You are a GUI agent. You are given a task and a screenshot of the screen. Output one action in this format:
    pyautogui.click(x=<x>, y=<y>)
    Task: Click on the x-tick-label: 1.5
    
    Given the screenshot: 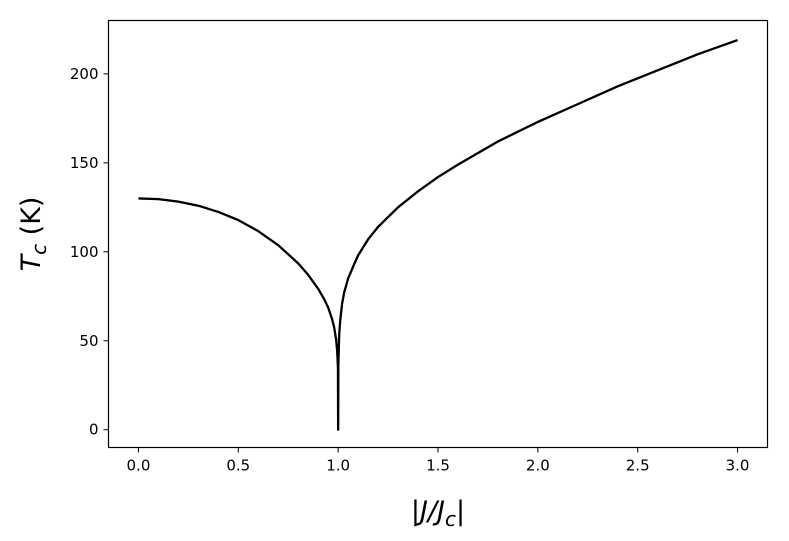 What is the action you would take?
    pyautogui.click(x=438, y=466)
    